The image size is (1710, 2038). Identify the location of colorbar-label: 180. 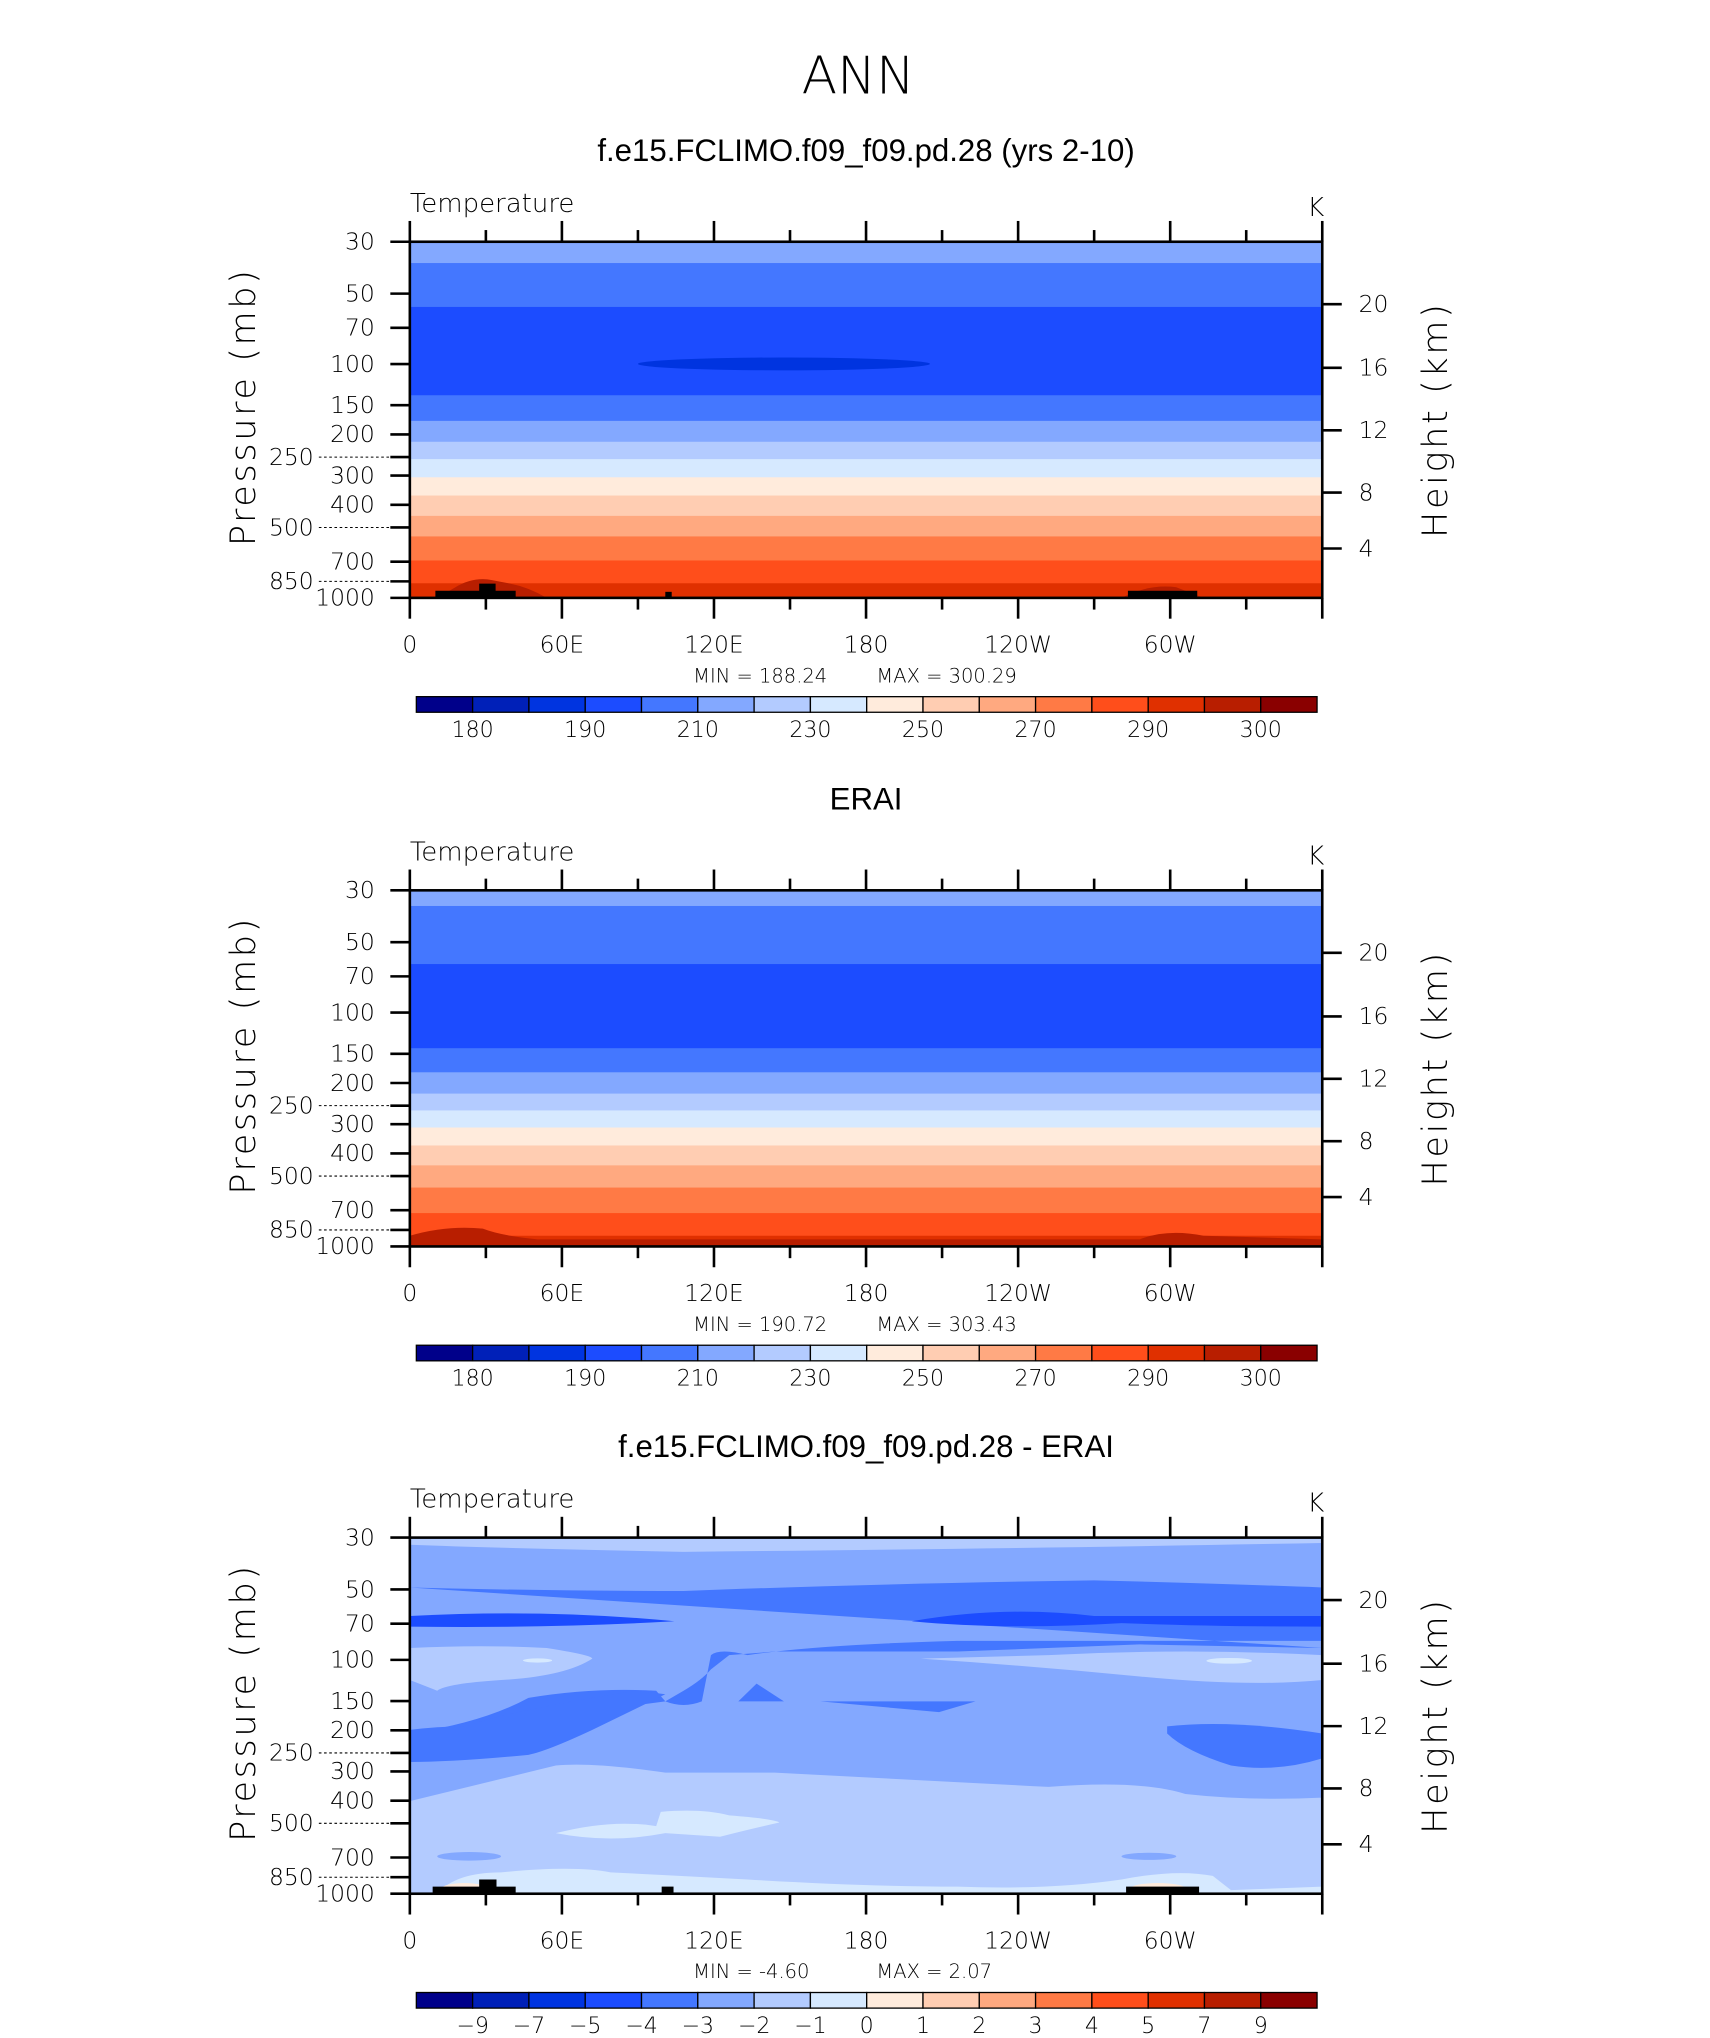
(473, 1379).